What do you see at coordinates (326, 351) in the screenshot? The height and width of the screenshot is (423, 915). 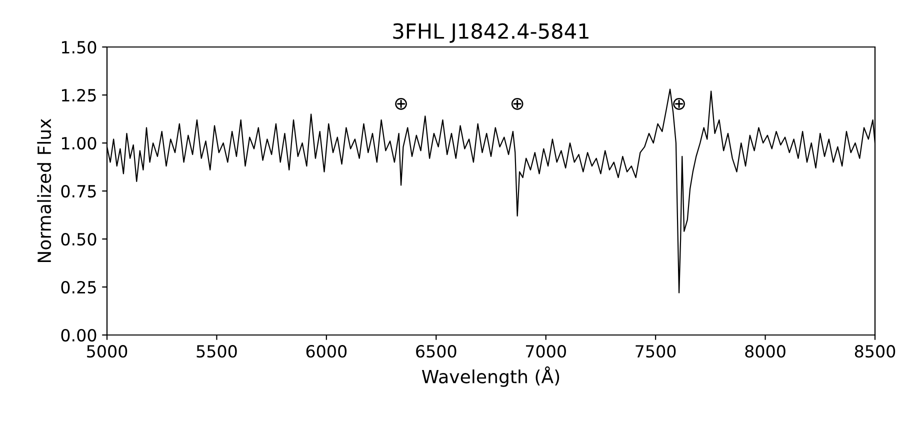 I see `x-tick-label: 6000` at bounding box center [326, 351].